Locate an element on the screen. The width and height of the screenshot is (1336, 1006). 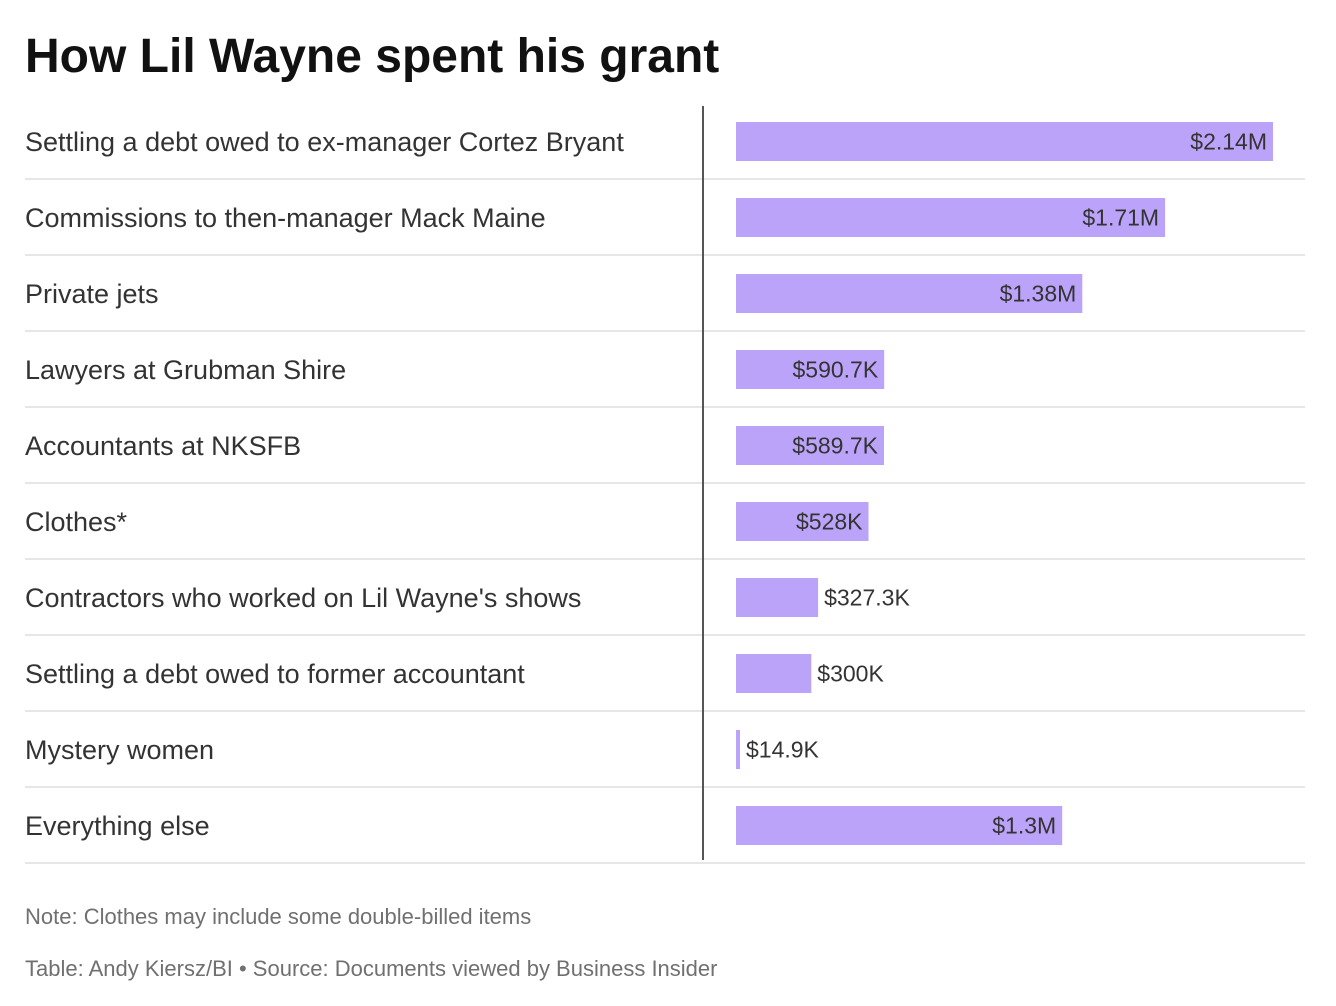
category-label: Commissions to then-manager Mack Maine is located at coordinates (285, 218).